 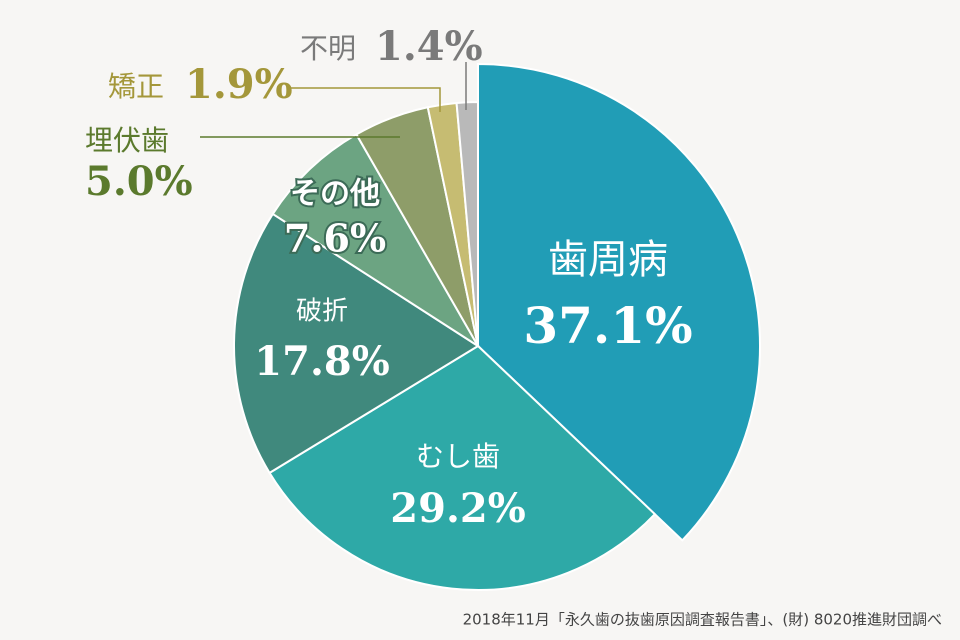 What do you see at coordinates (429, 46) in the screenshot?
I see `value-label: 1.4%` at bounding box center [429, 46].